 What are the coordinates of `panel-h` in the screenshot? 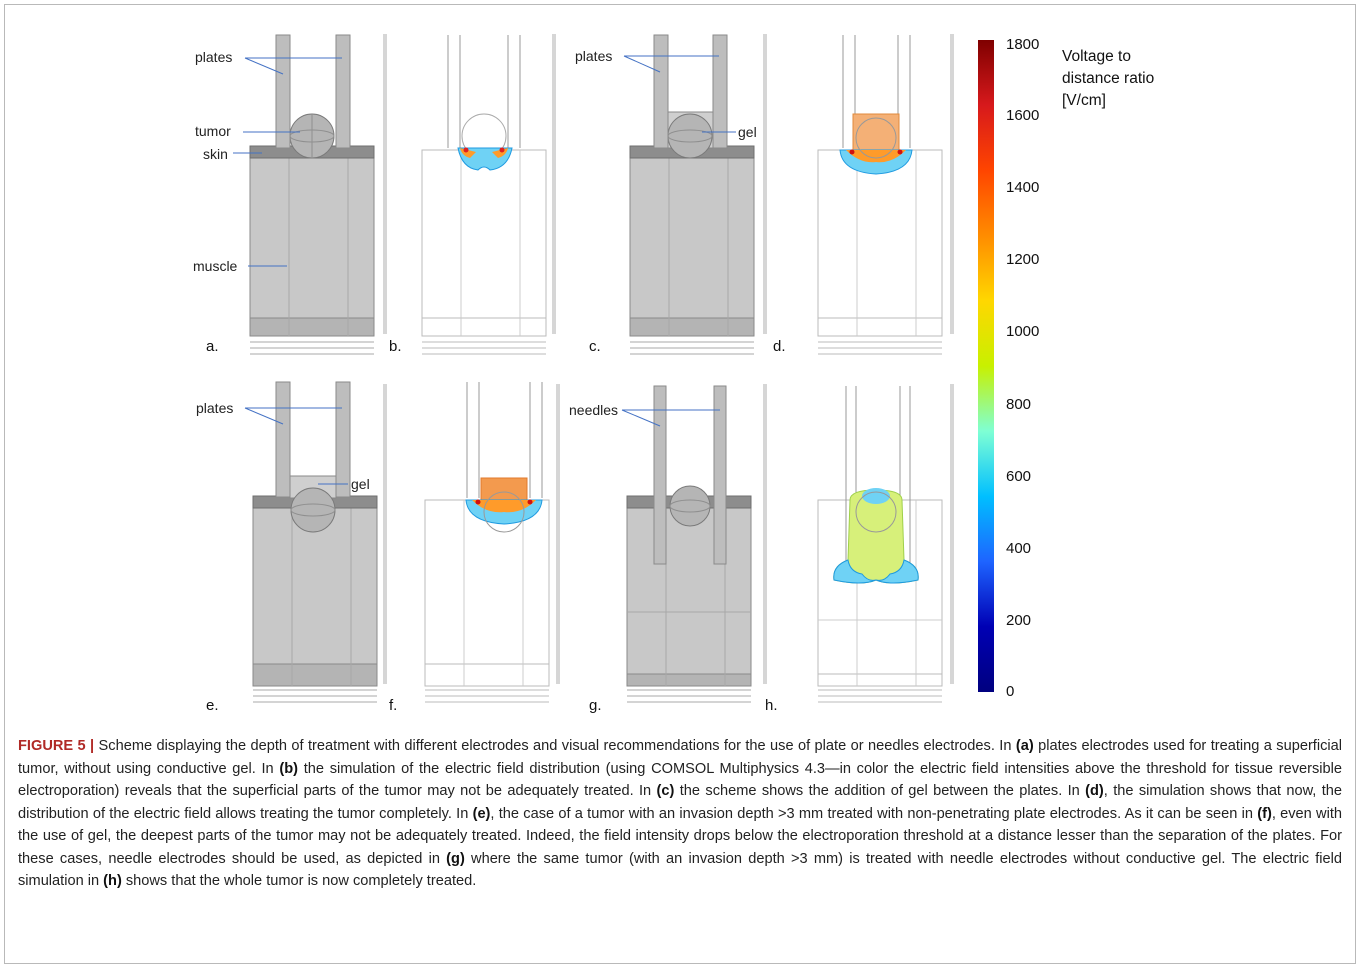 It's located at (885, 543).